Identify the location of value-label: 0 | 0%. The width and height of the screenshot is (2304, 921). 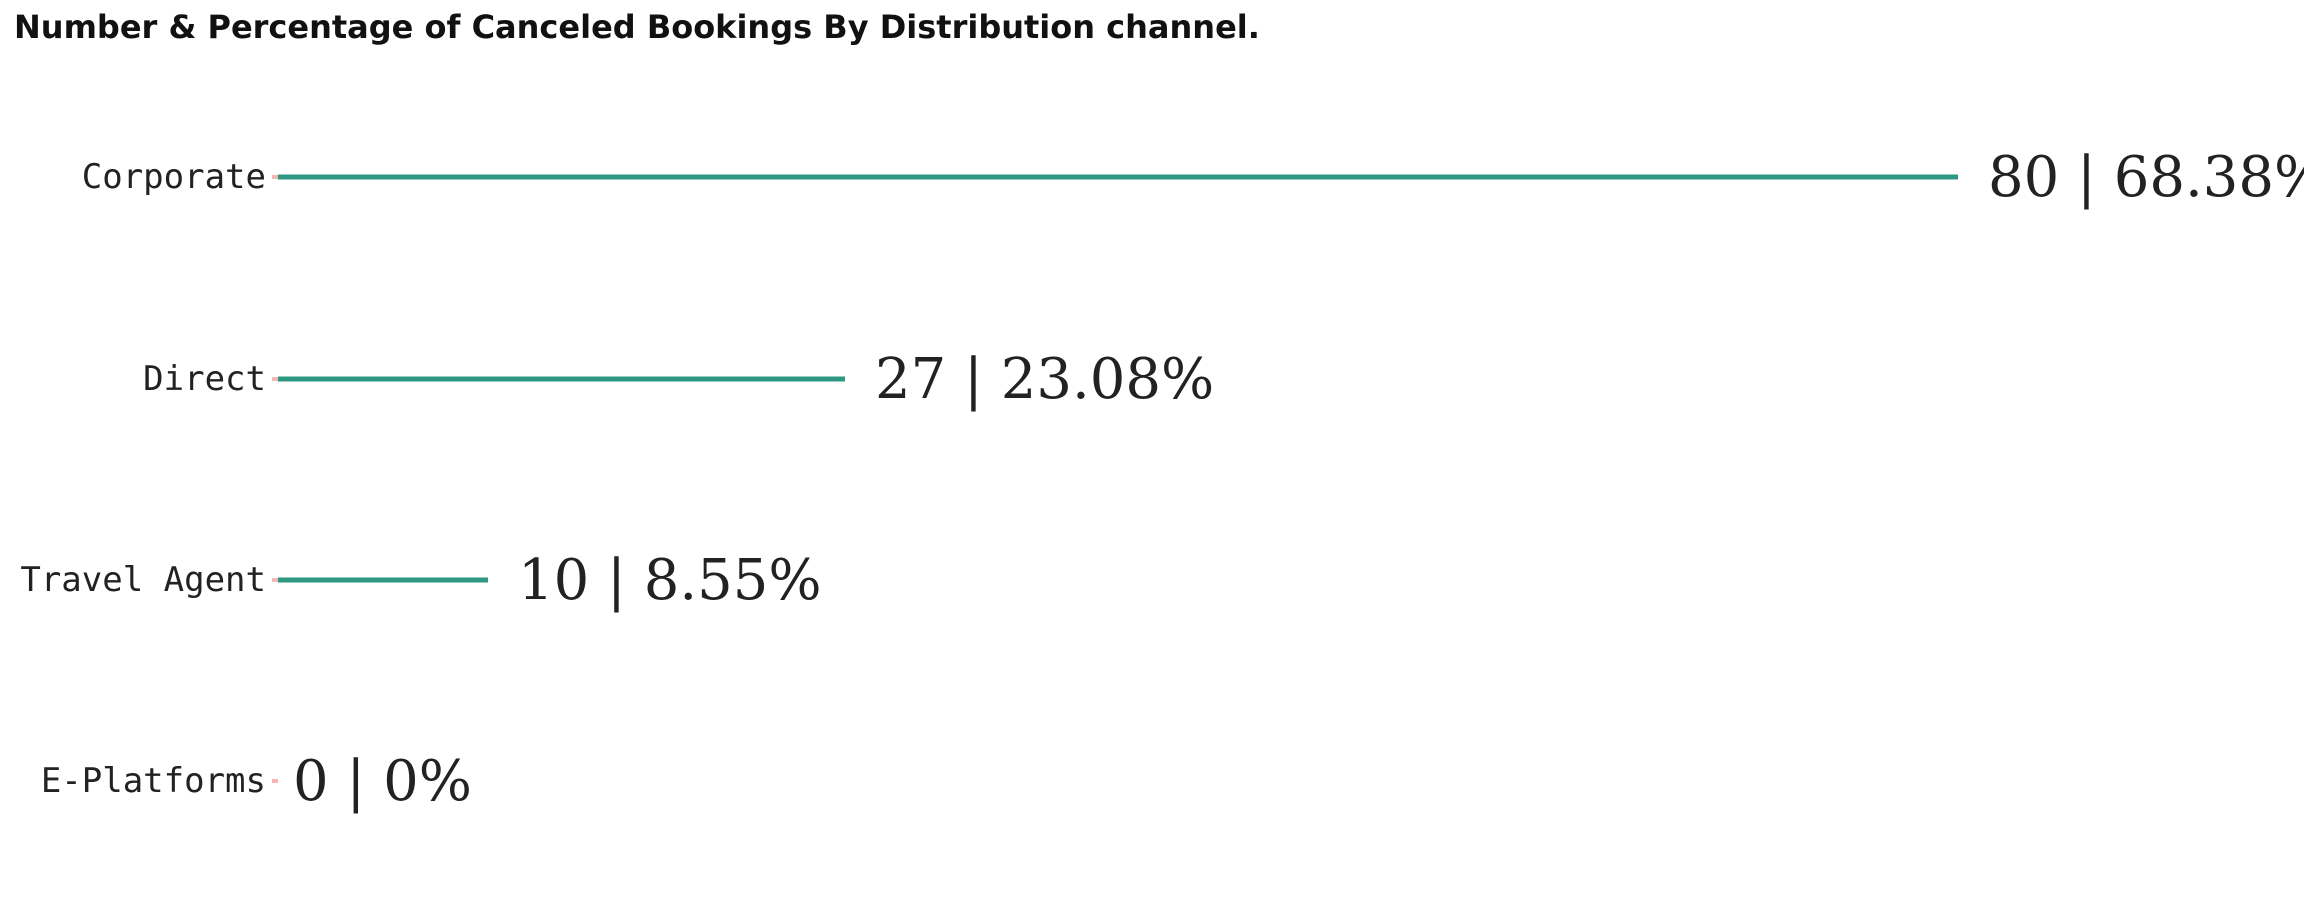
(382, 781).